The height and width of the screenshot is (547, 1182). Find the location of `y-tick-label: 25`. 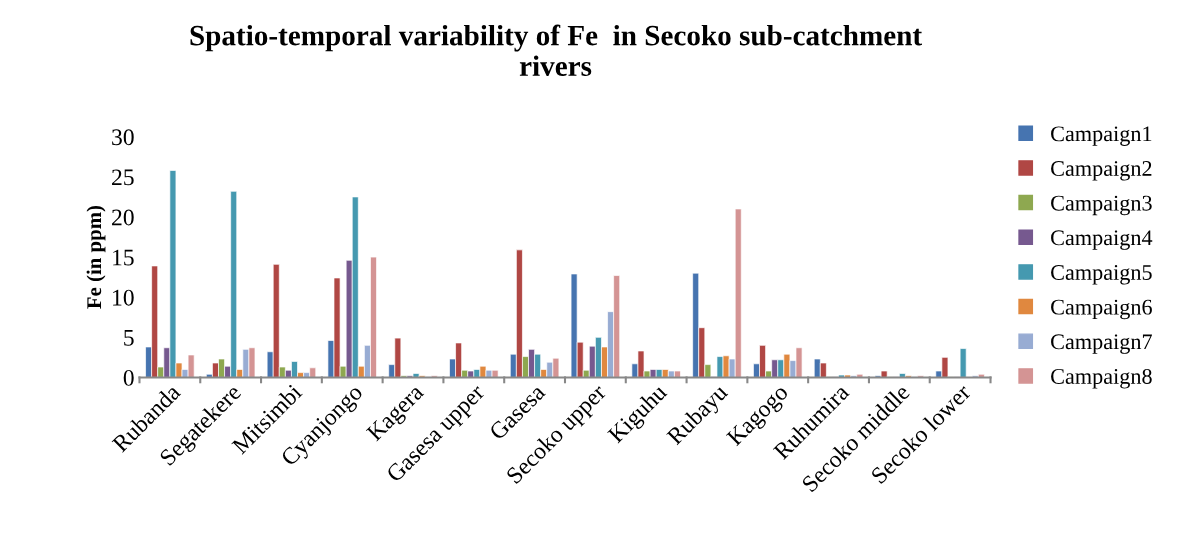

y-tick-label: 25 is located at coordinates (123, 177).